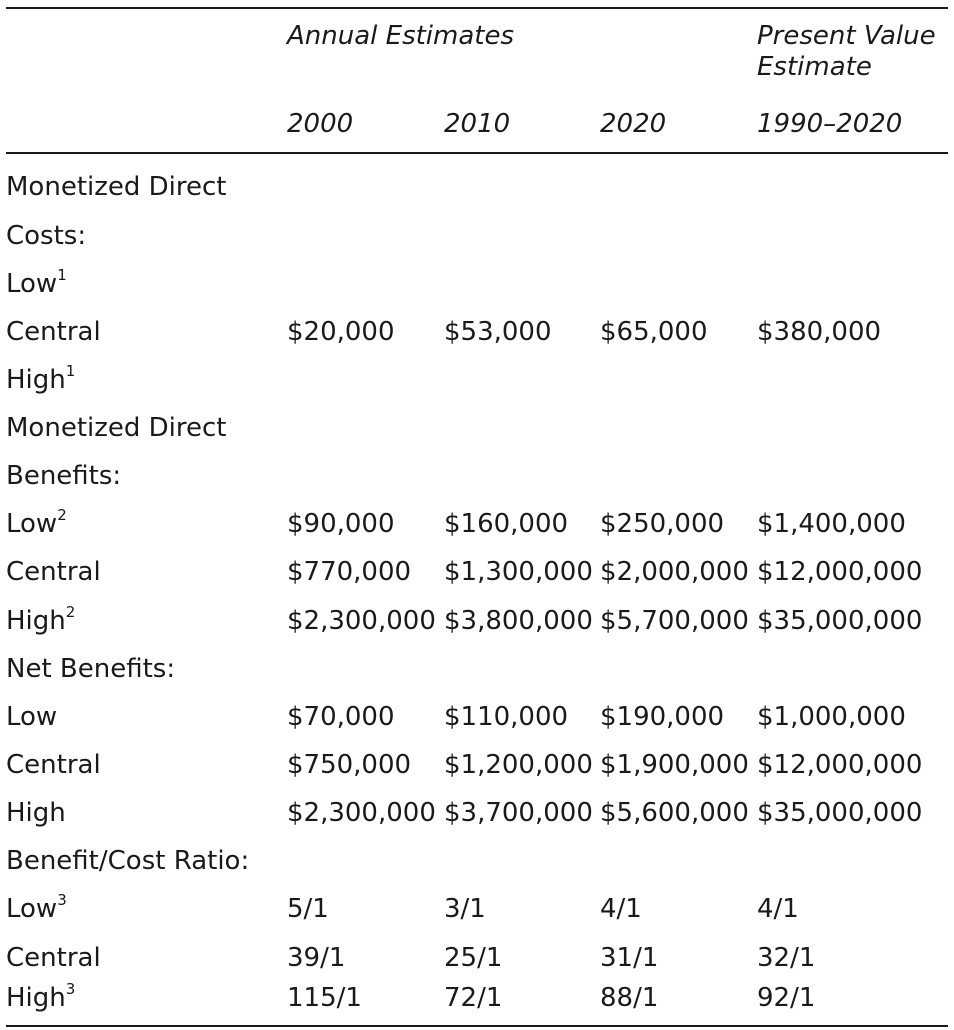  I want to click on value-cell: $3,700,000, so click(518, 813).